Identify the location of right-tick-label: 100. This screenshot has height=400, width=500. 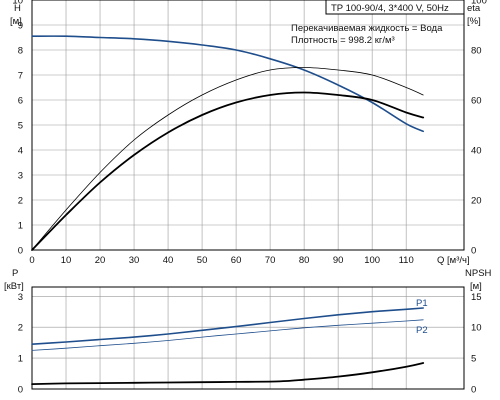
(479, 3).